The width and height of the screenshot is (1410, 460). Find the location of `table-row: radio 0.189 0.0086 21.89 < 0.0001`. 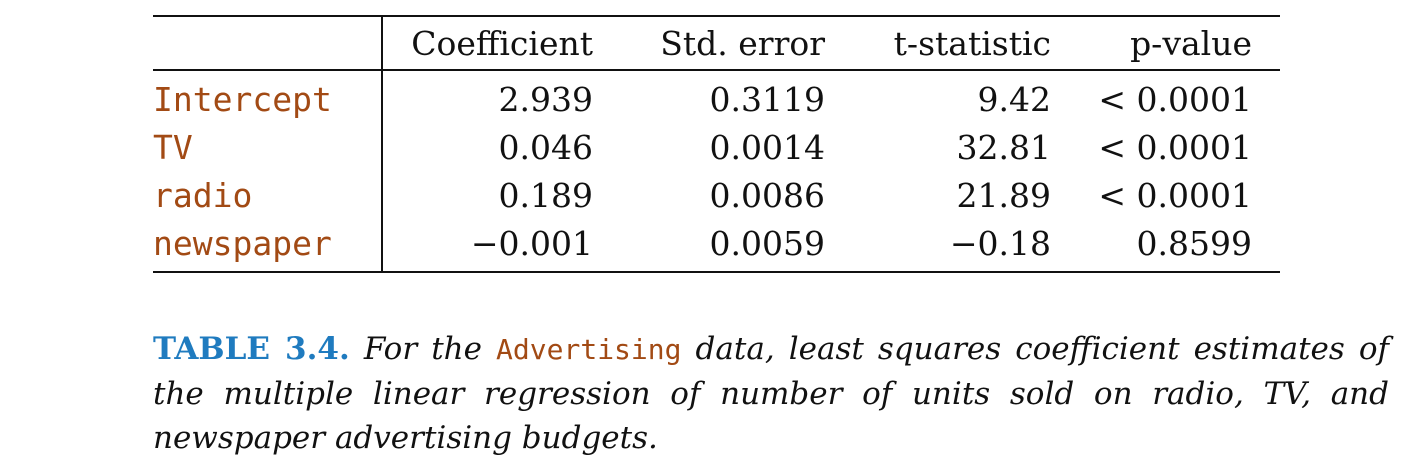

table-row: radio 0.189 0.0086 21.89 < 0.0001 is located at coordinates (716, 195).